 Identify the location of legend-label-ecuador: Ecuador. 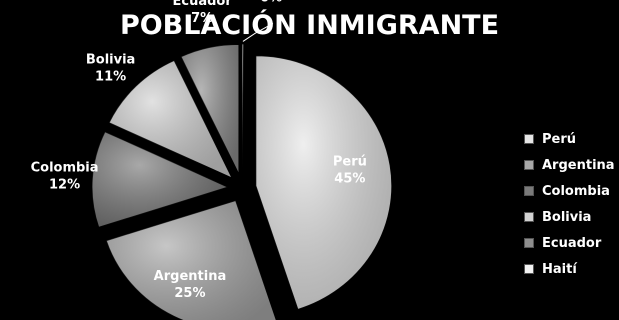
(572, 243).